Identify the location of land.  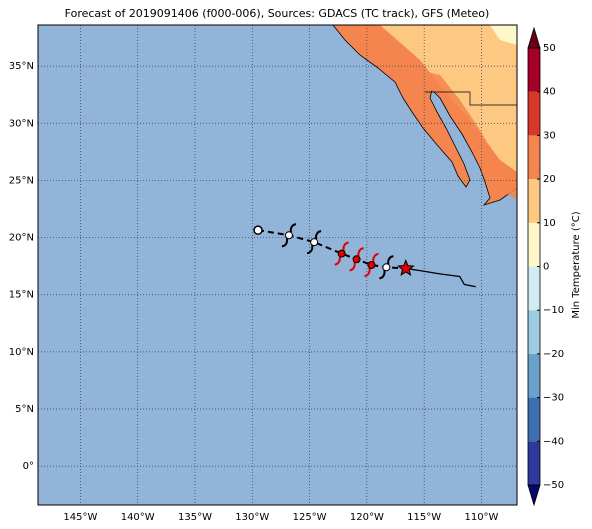
(424, 115).